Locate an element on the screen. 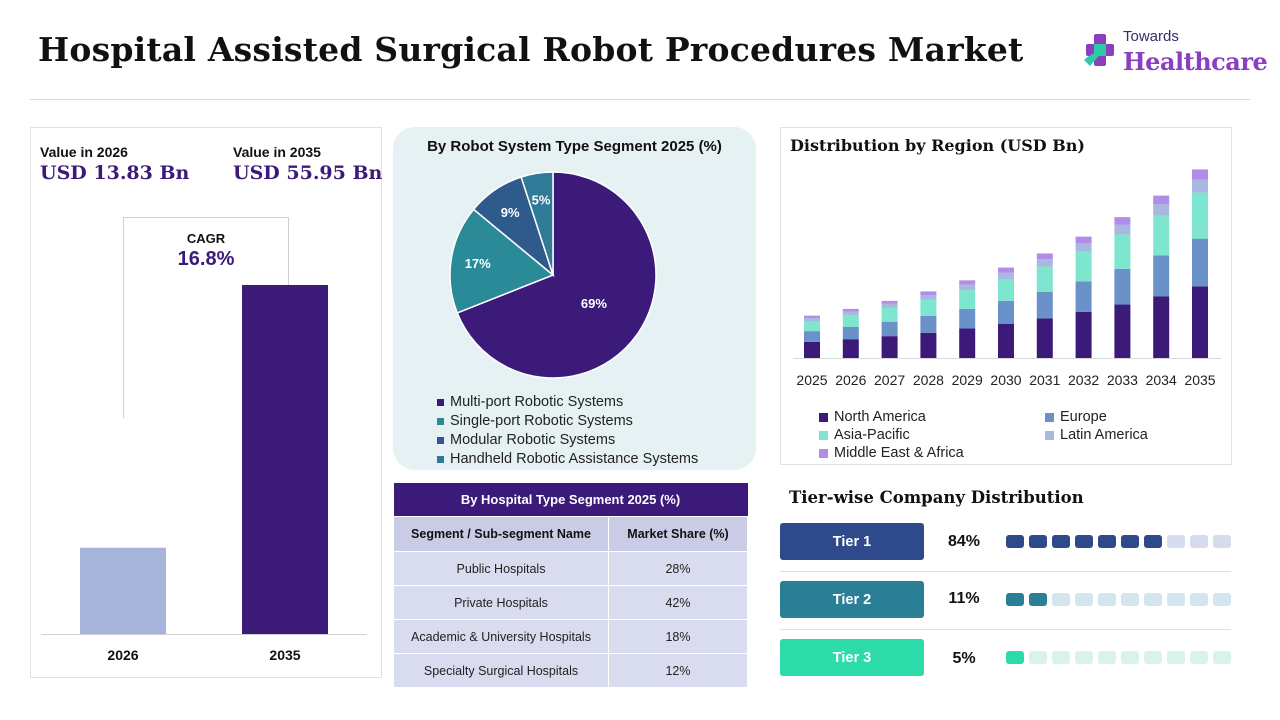  value-2035-label: Value in 2035 is located at coordinates (277, 152).